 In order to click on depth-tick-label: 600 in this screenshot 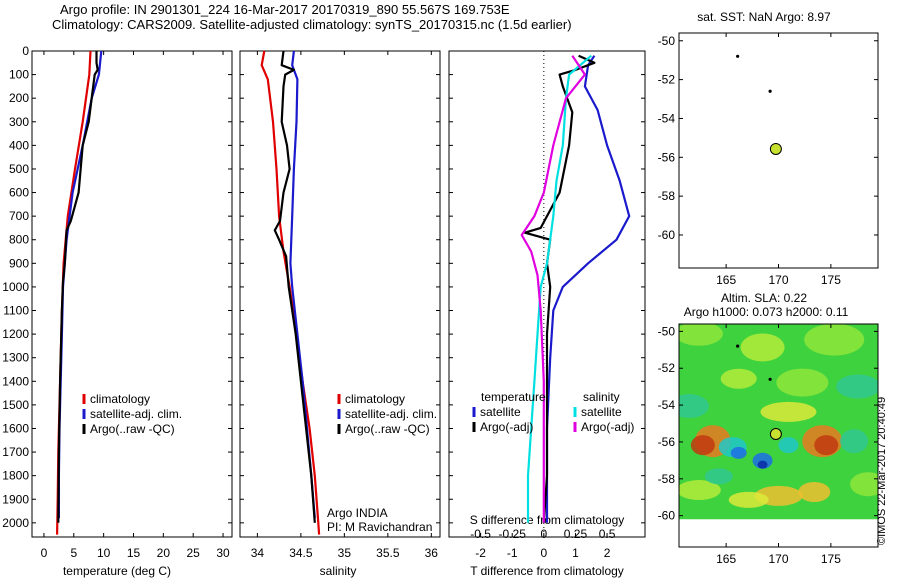, I will do `click(19, 193)`.